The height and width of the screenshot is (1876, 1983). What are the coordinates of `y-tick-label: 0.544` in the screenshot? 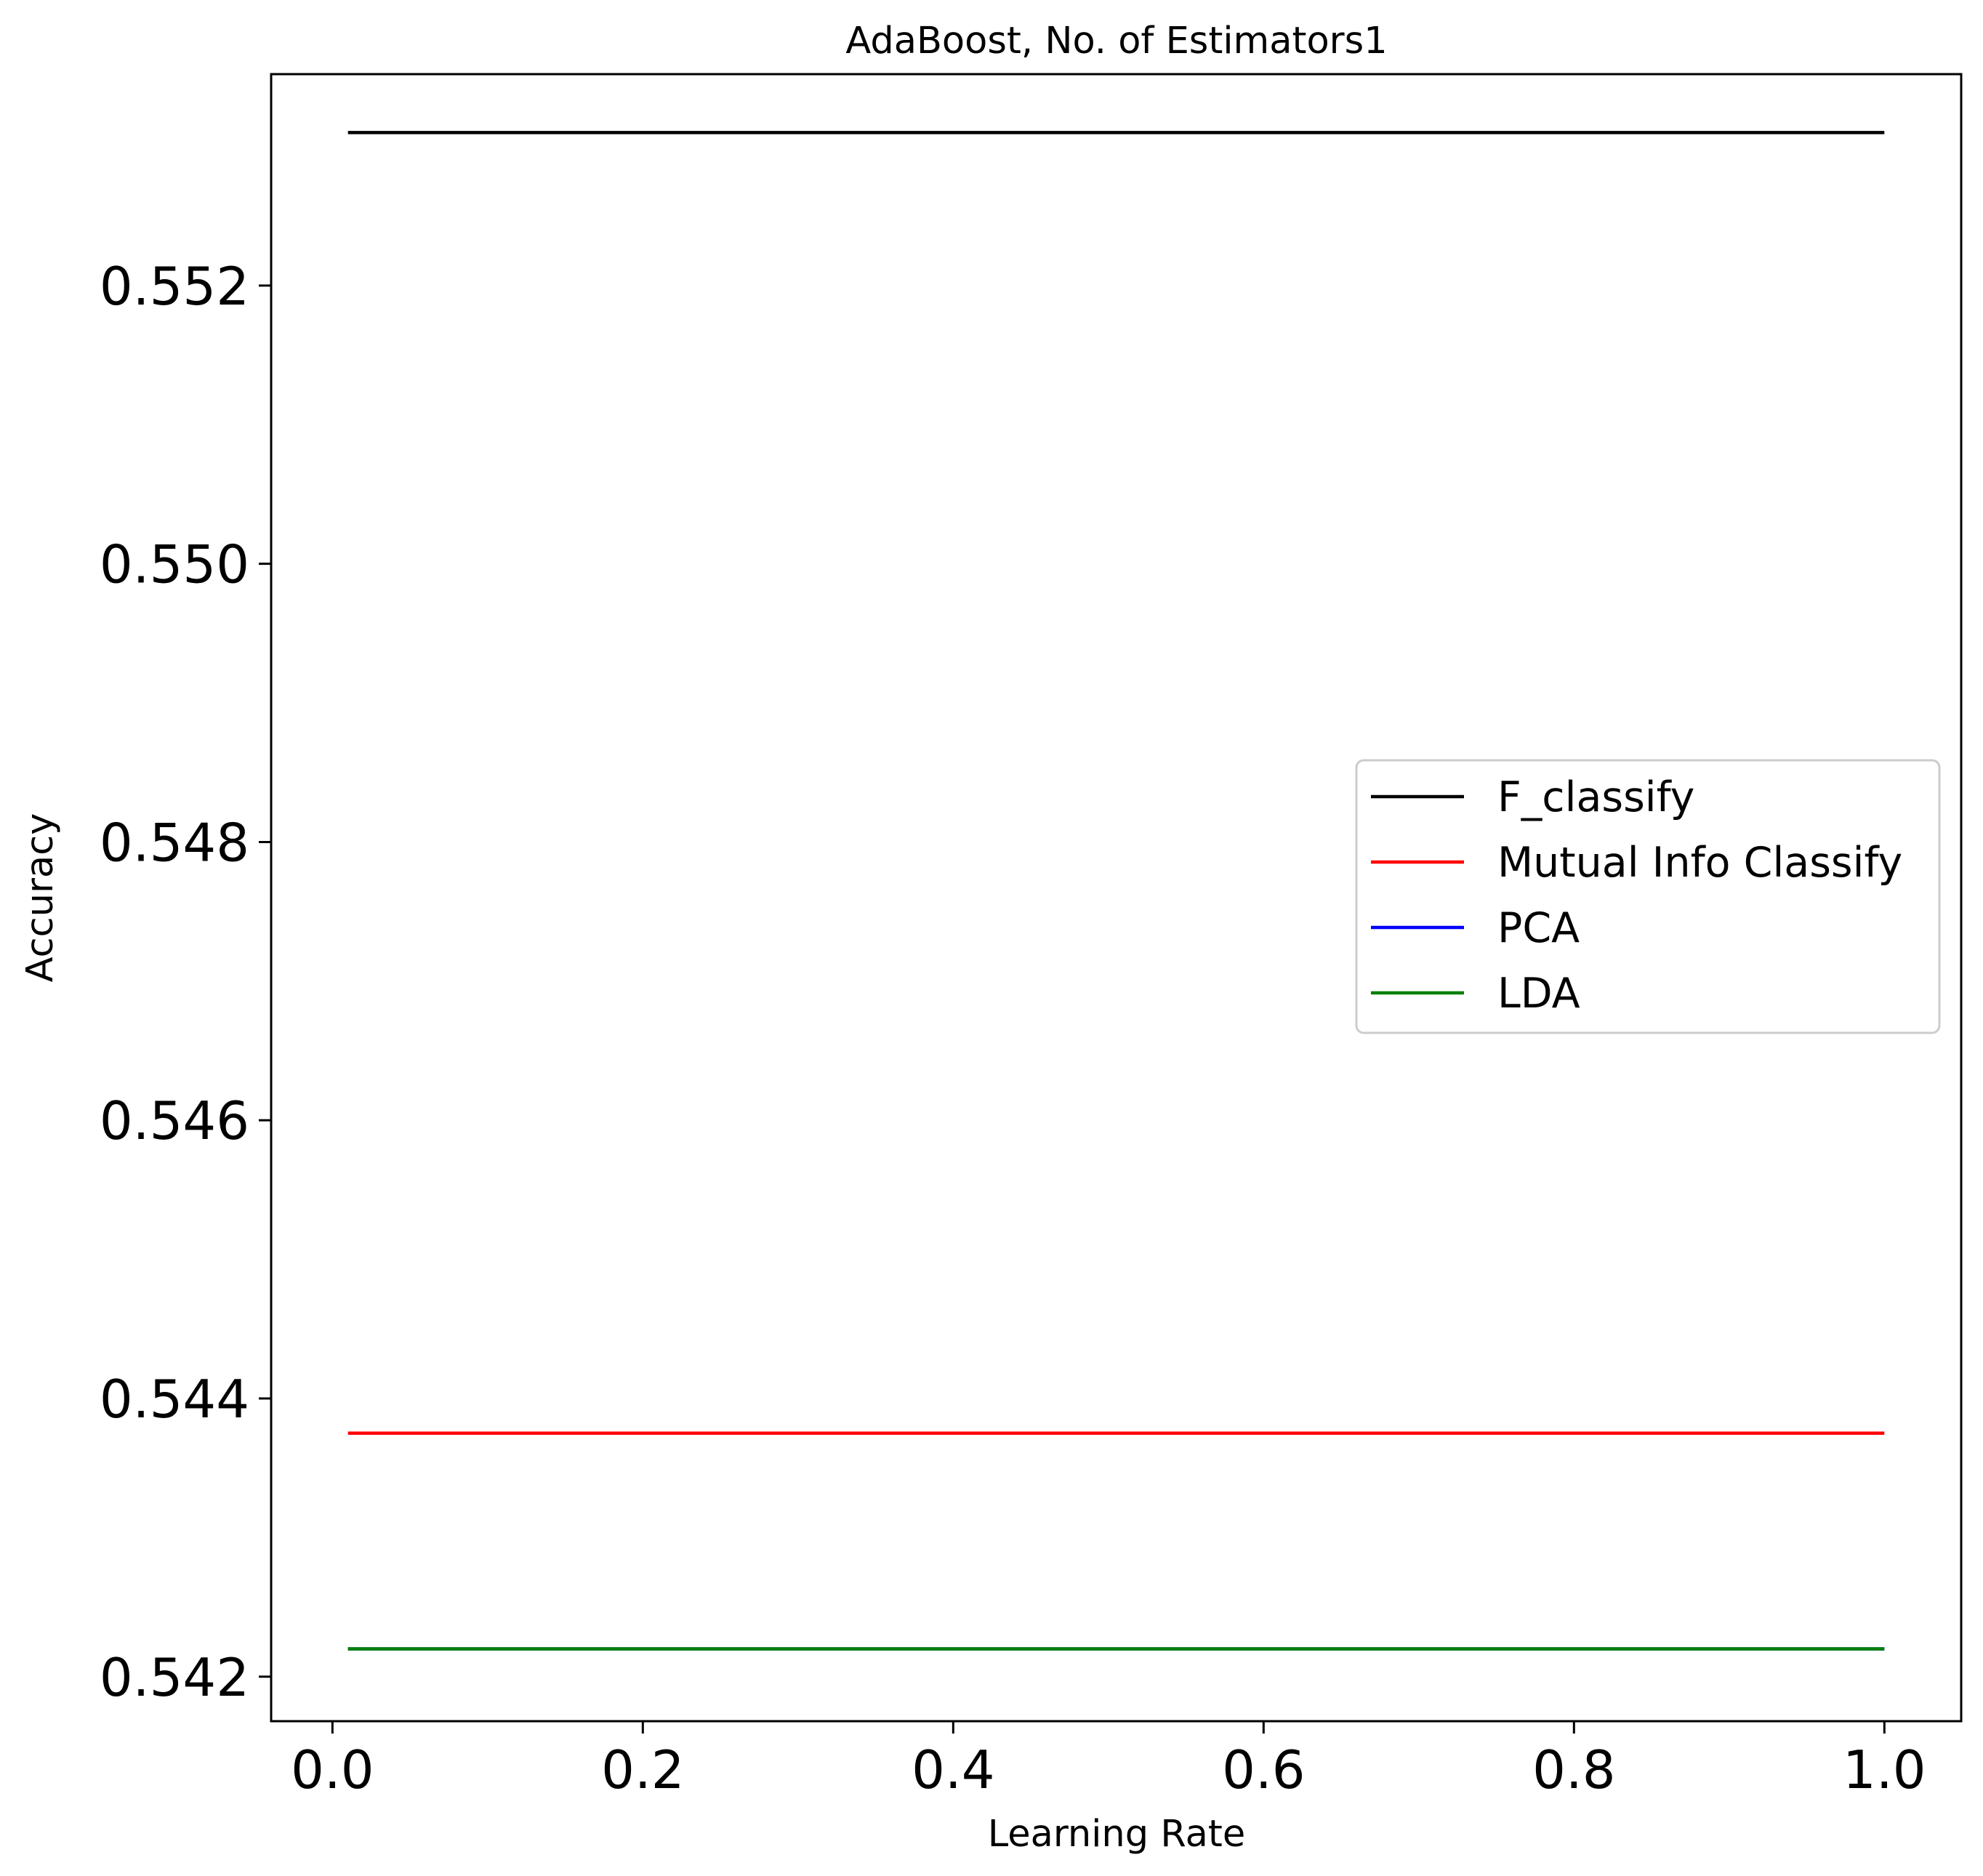 It's located at (174, 1399).